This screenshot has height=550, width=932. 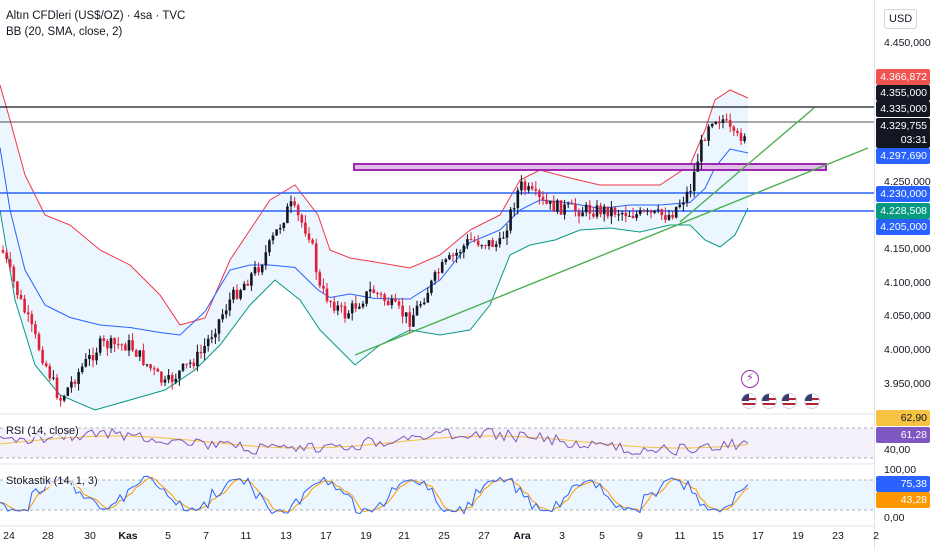 What do you see at coordinates (484, 536) in the screenshot?
I see `time-tick: 27` at bounding box center [484, 536].